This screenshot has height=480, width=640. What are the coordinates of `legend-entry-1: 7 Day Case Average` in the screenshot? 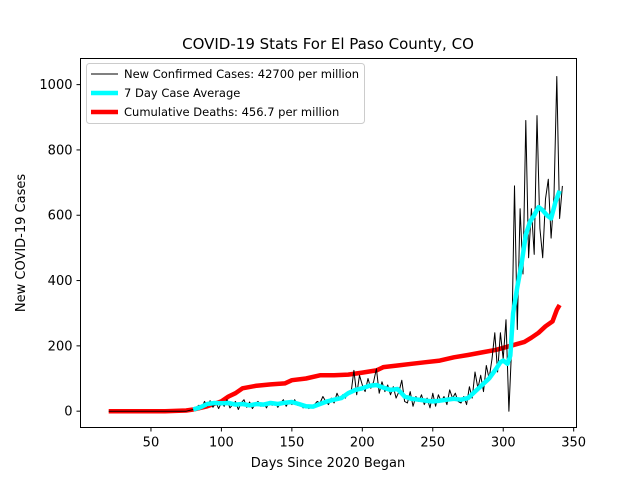 It's located at (182, 93).